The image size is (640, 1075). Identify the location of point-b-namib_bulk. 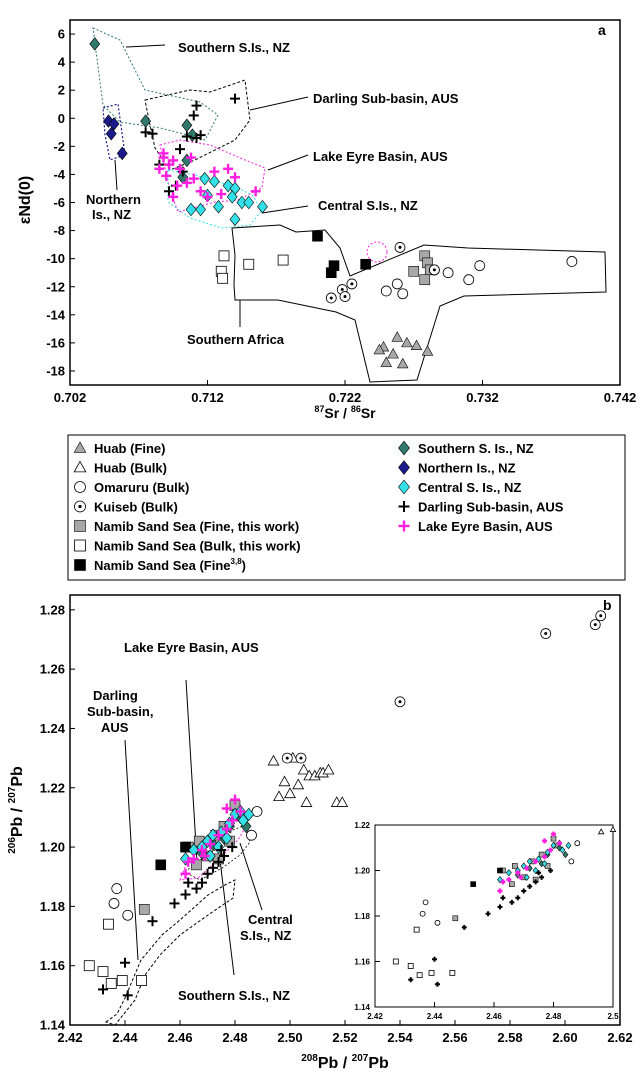
(103, 972).